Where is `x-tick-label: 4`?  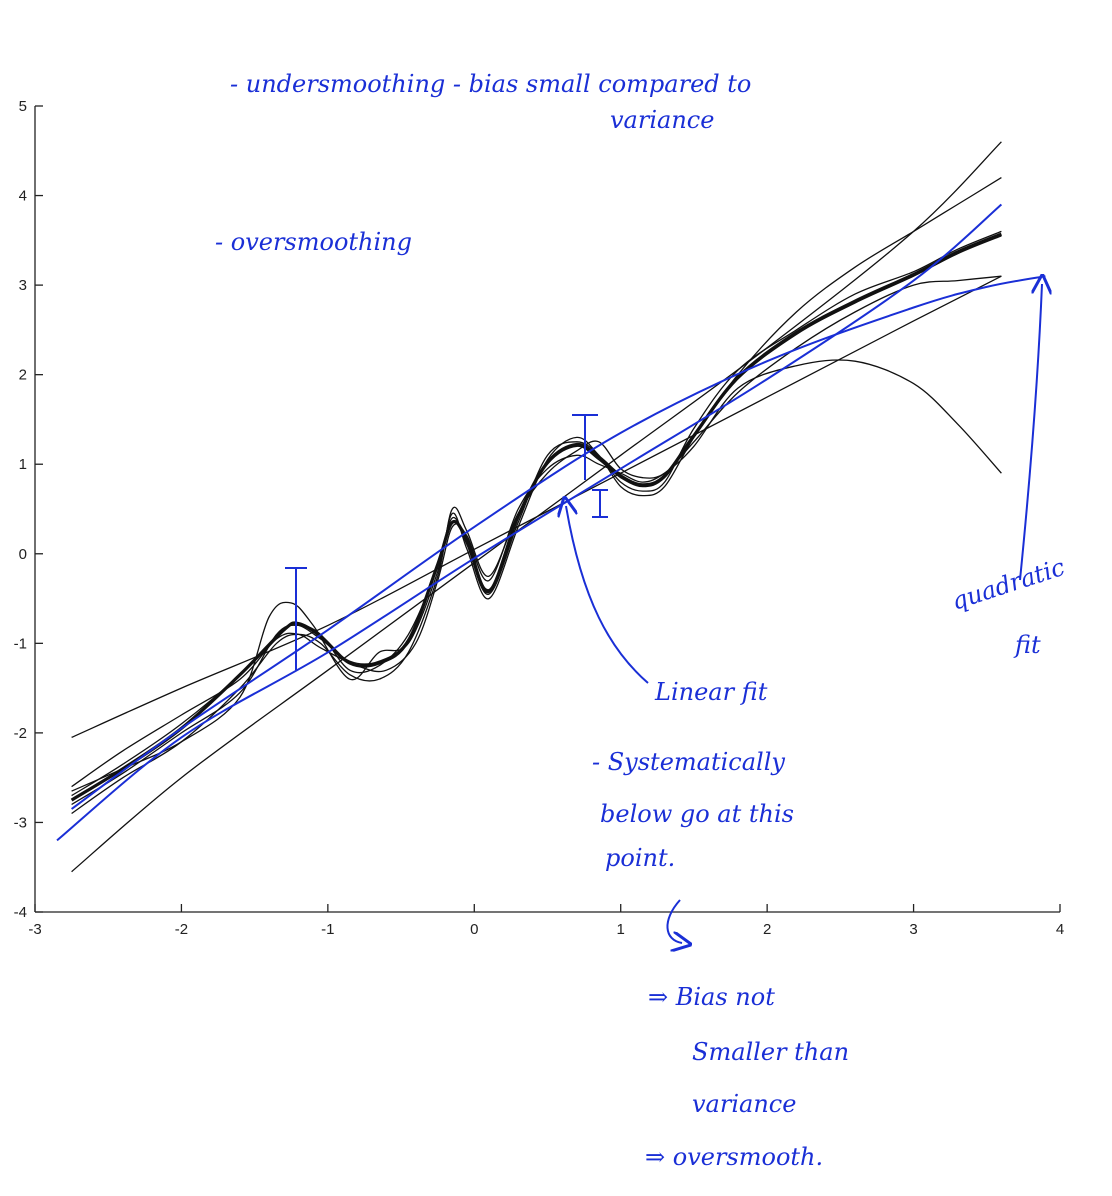
x-tick-label: 4 is located at coordinates (1060, 929).